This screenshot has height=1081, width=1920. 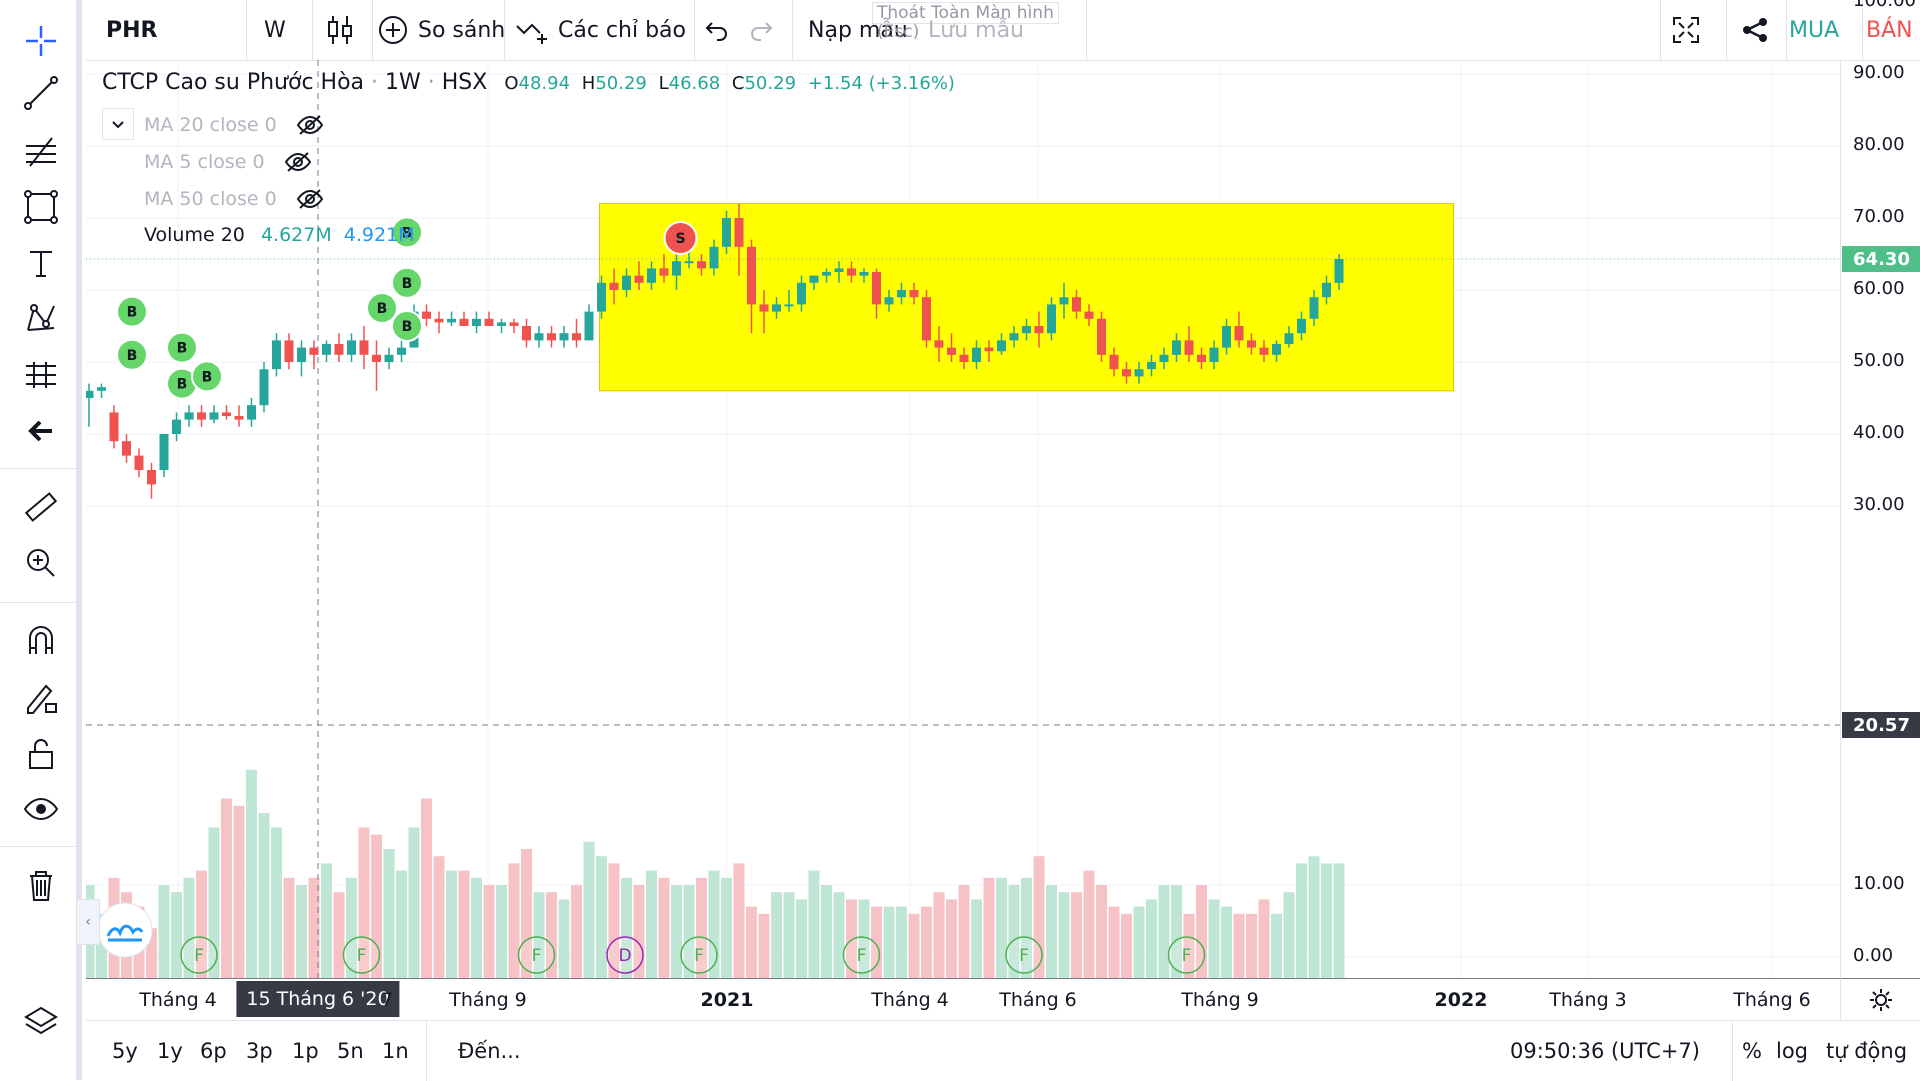 What do you see at coordinates (1755, 30) in the screenshot?
I see `share-button` at bounding box center [1755, 30].